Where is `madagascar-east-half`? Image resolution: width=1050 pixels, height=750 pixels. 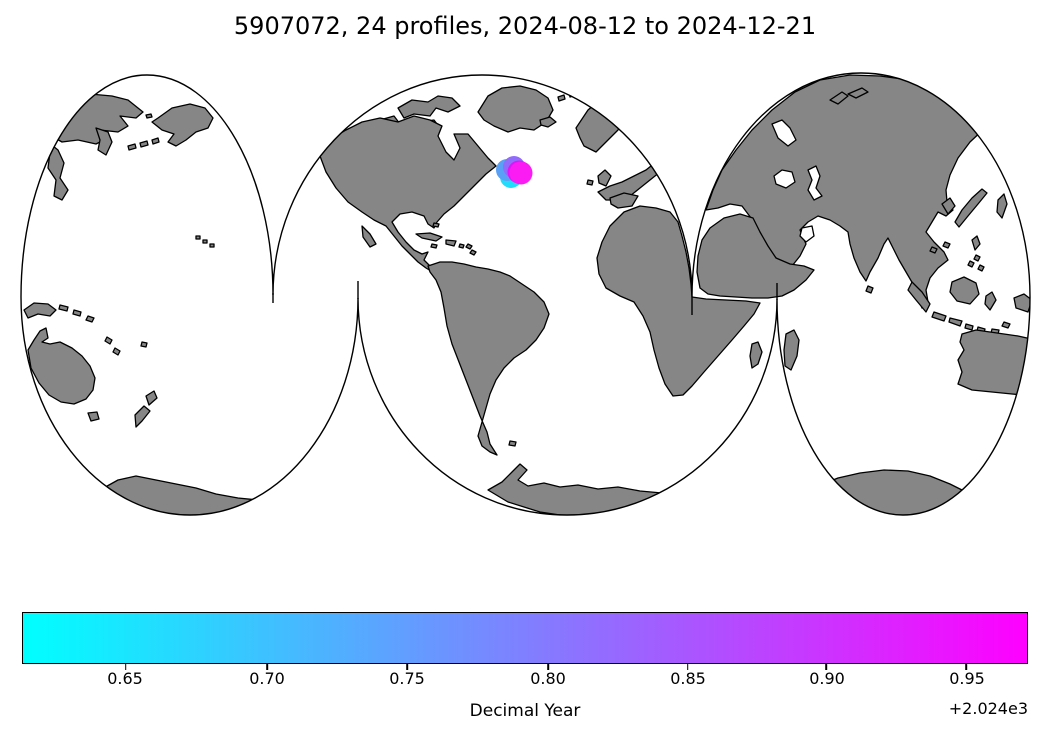 madagascar-east-half is located at coordinates (791, 350).